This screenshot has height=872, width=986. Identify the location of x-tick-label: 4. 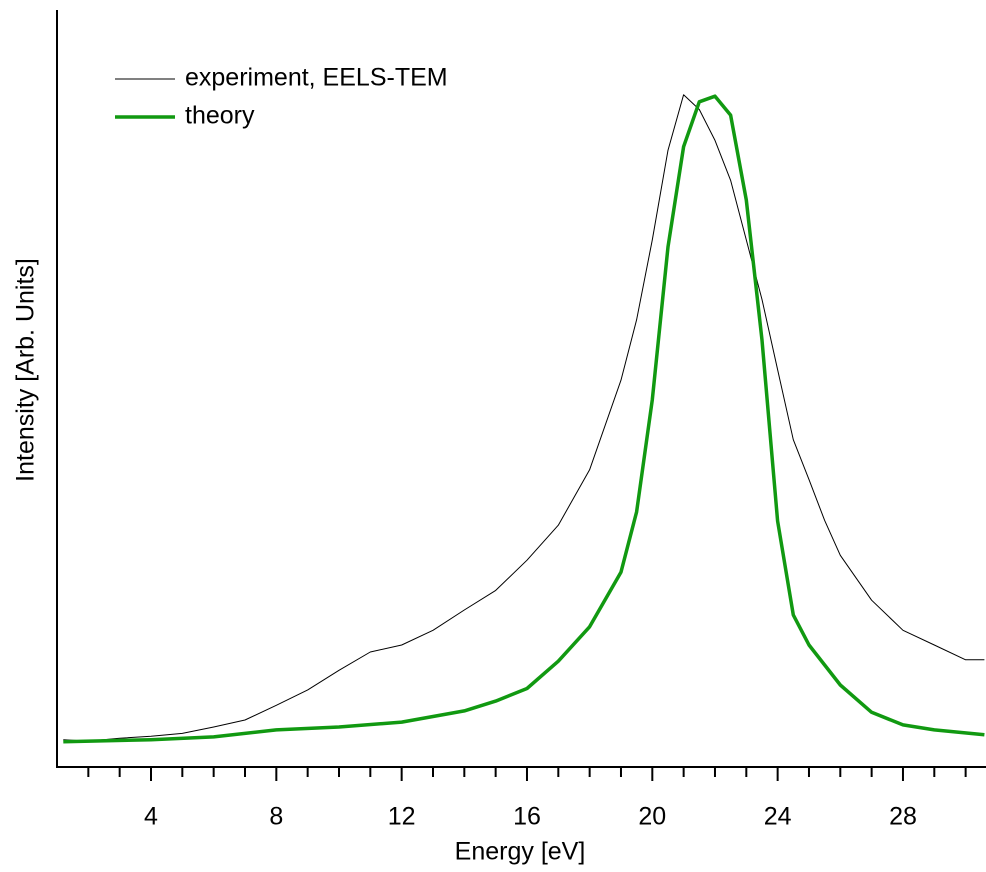
(151, 817).